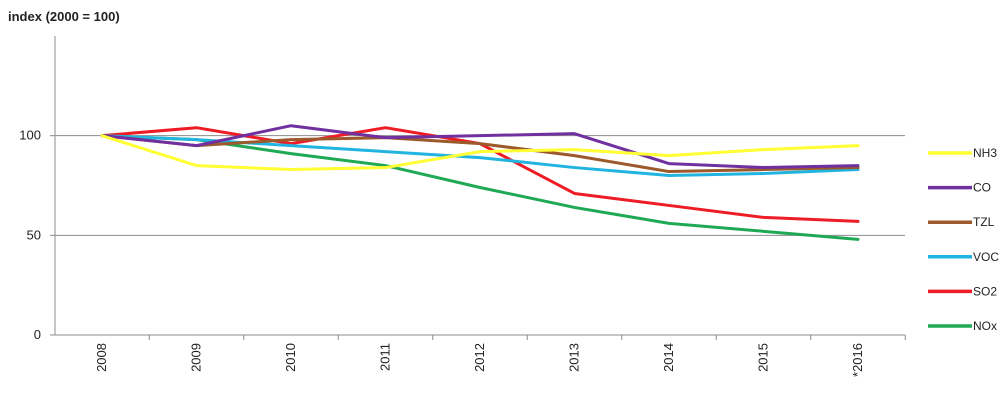 Image resolution: width=1005 pixels, height=394 pixels. I want to click on series-line-co, so click(480, 147).